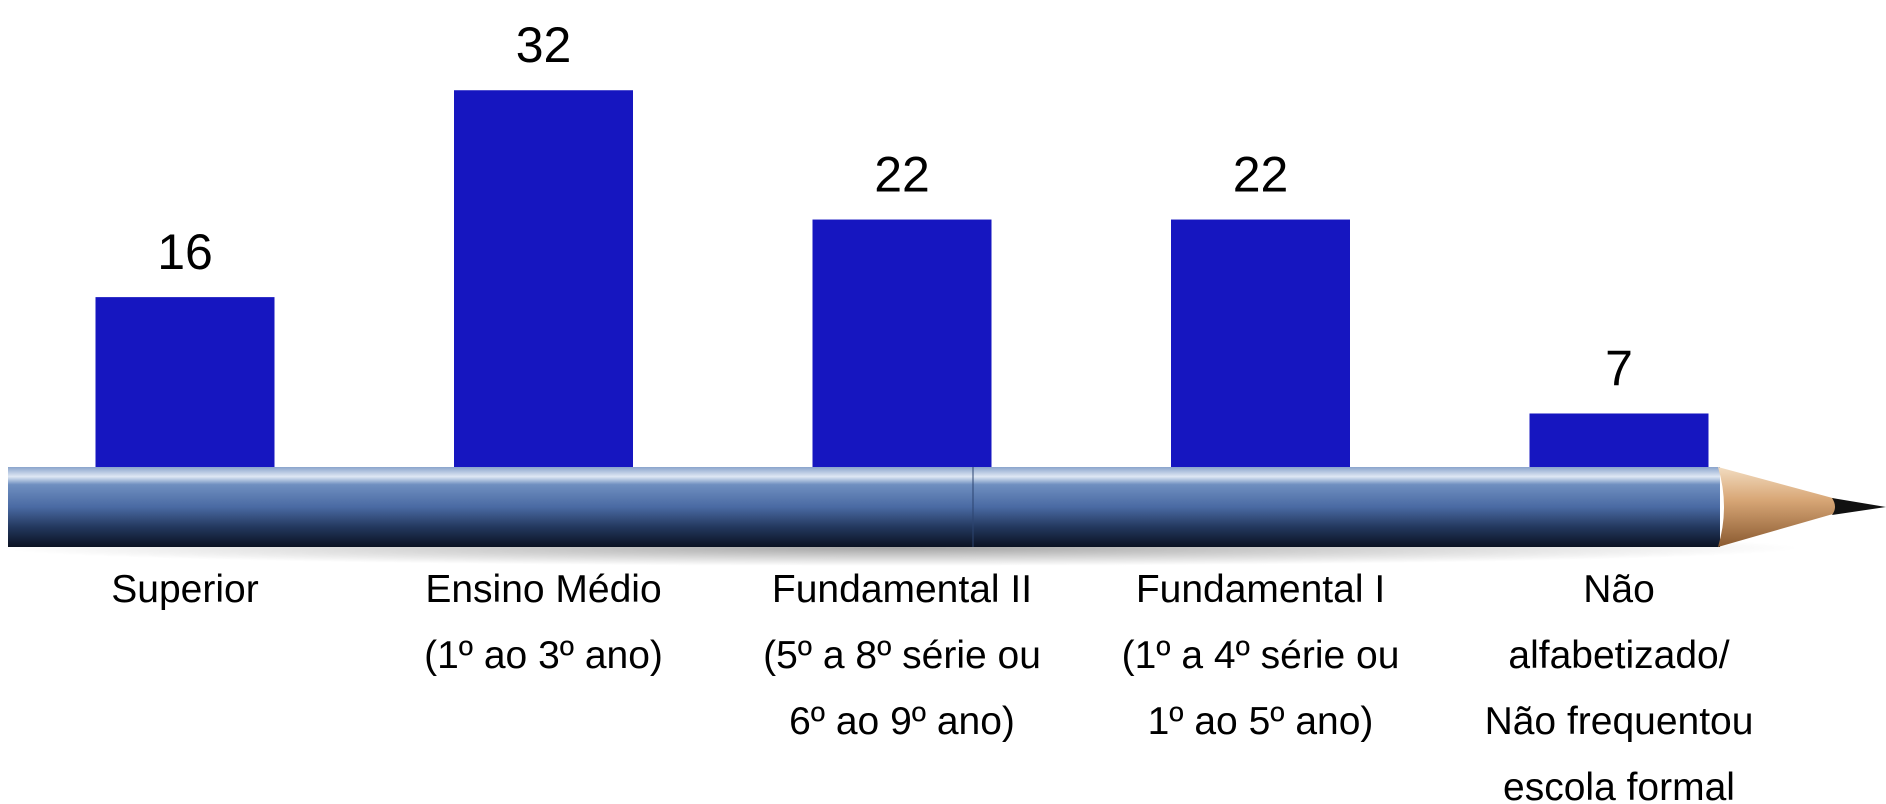 The height and width of the screenshot is (804, 1886). What do you see at coordinates (185, 252) in the screenshot?
I see `value-label: 16` at bounding box center [185, 252].